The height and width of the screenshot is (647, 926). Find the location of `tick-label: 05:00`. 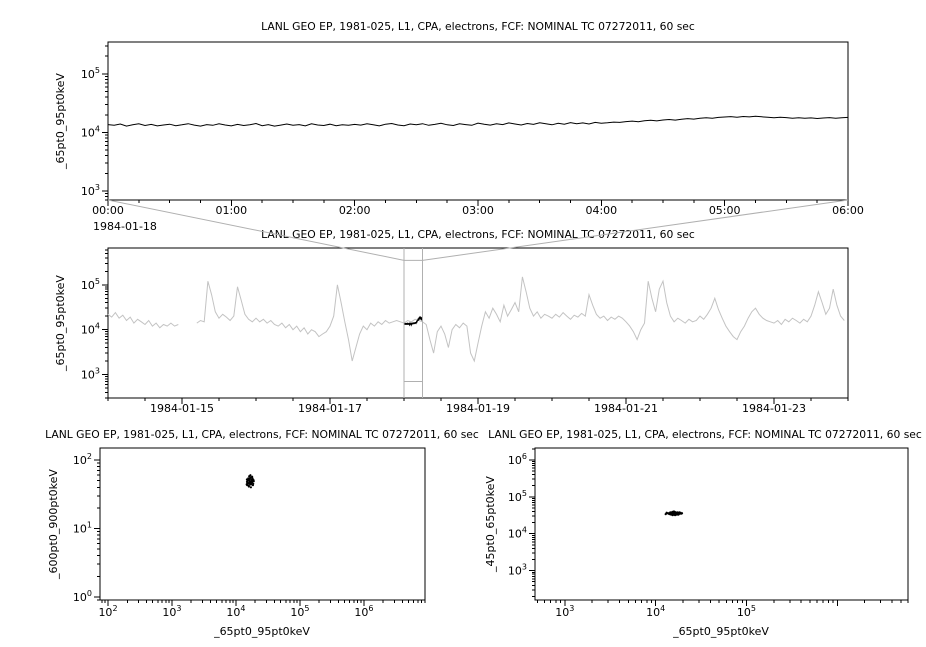

tick-label: 05:00 is located at coordinates (725, 210).